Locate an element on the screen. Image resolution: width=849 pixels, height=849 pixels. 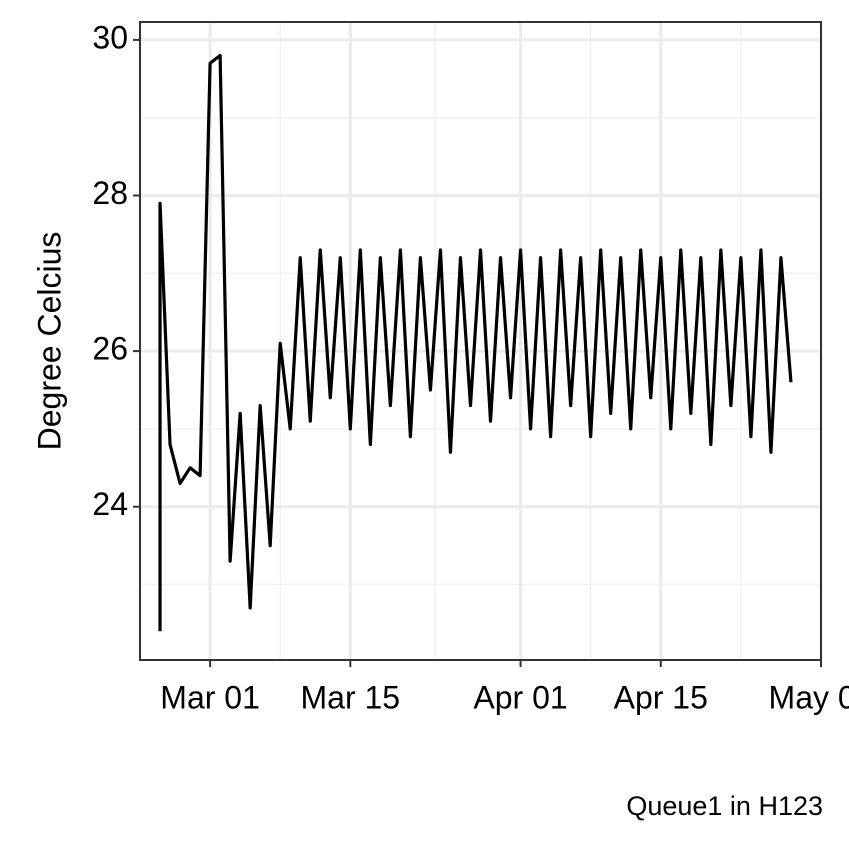
y-axis-title: Degree Celcius is located at coordinates (49, 341).